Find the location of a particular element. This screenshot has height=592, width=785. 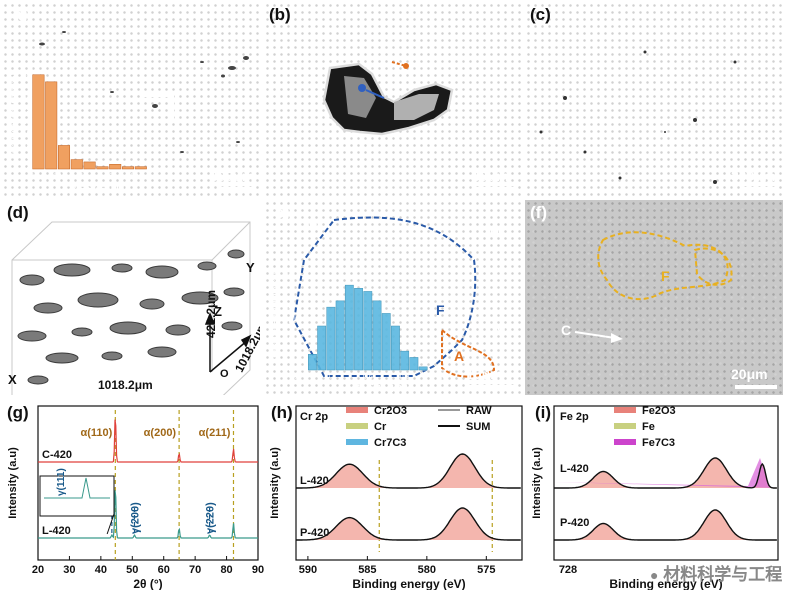

xps-h-legend-label: SUM is located at coordinates (478, 427).